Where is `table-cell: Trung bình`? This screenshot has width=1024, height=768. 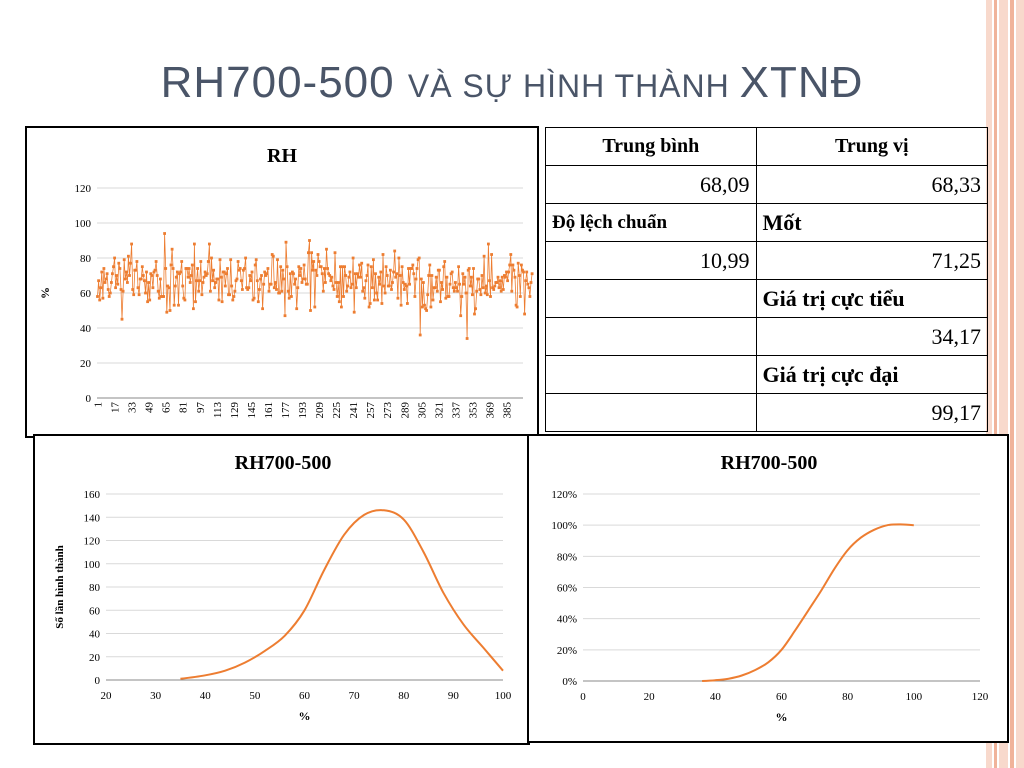
table-cell: Trung bình is located at coordinates (651, 146).